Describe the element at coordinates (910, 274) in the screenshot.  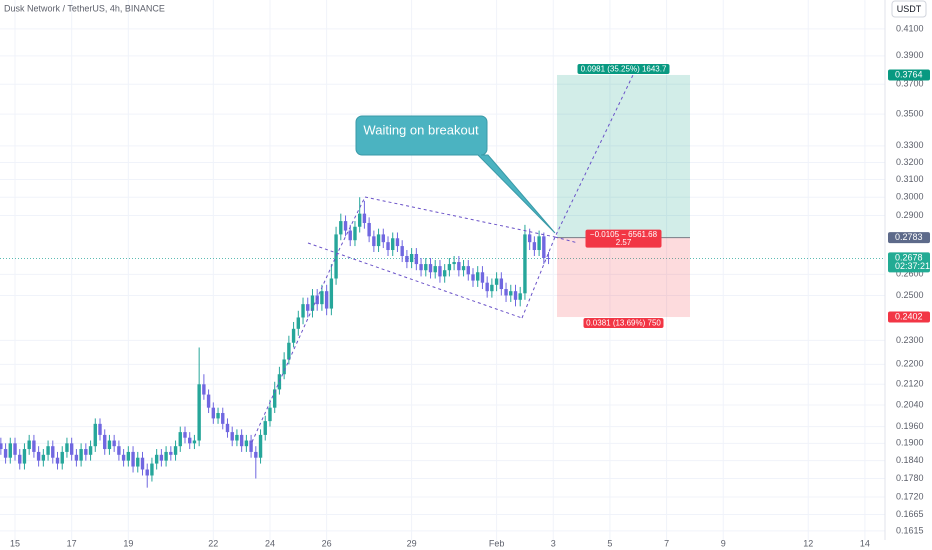
I see `y-tick-label: 0.2600` at that location.